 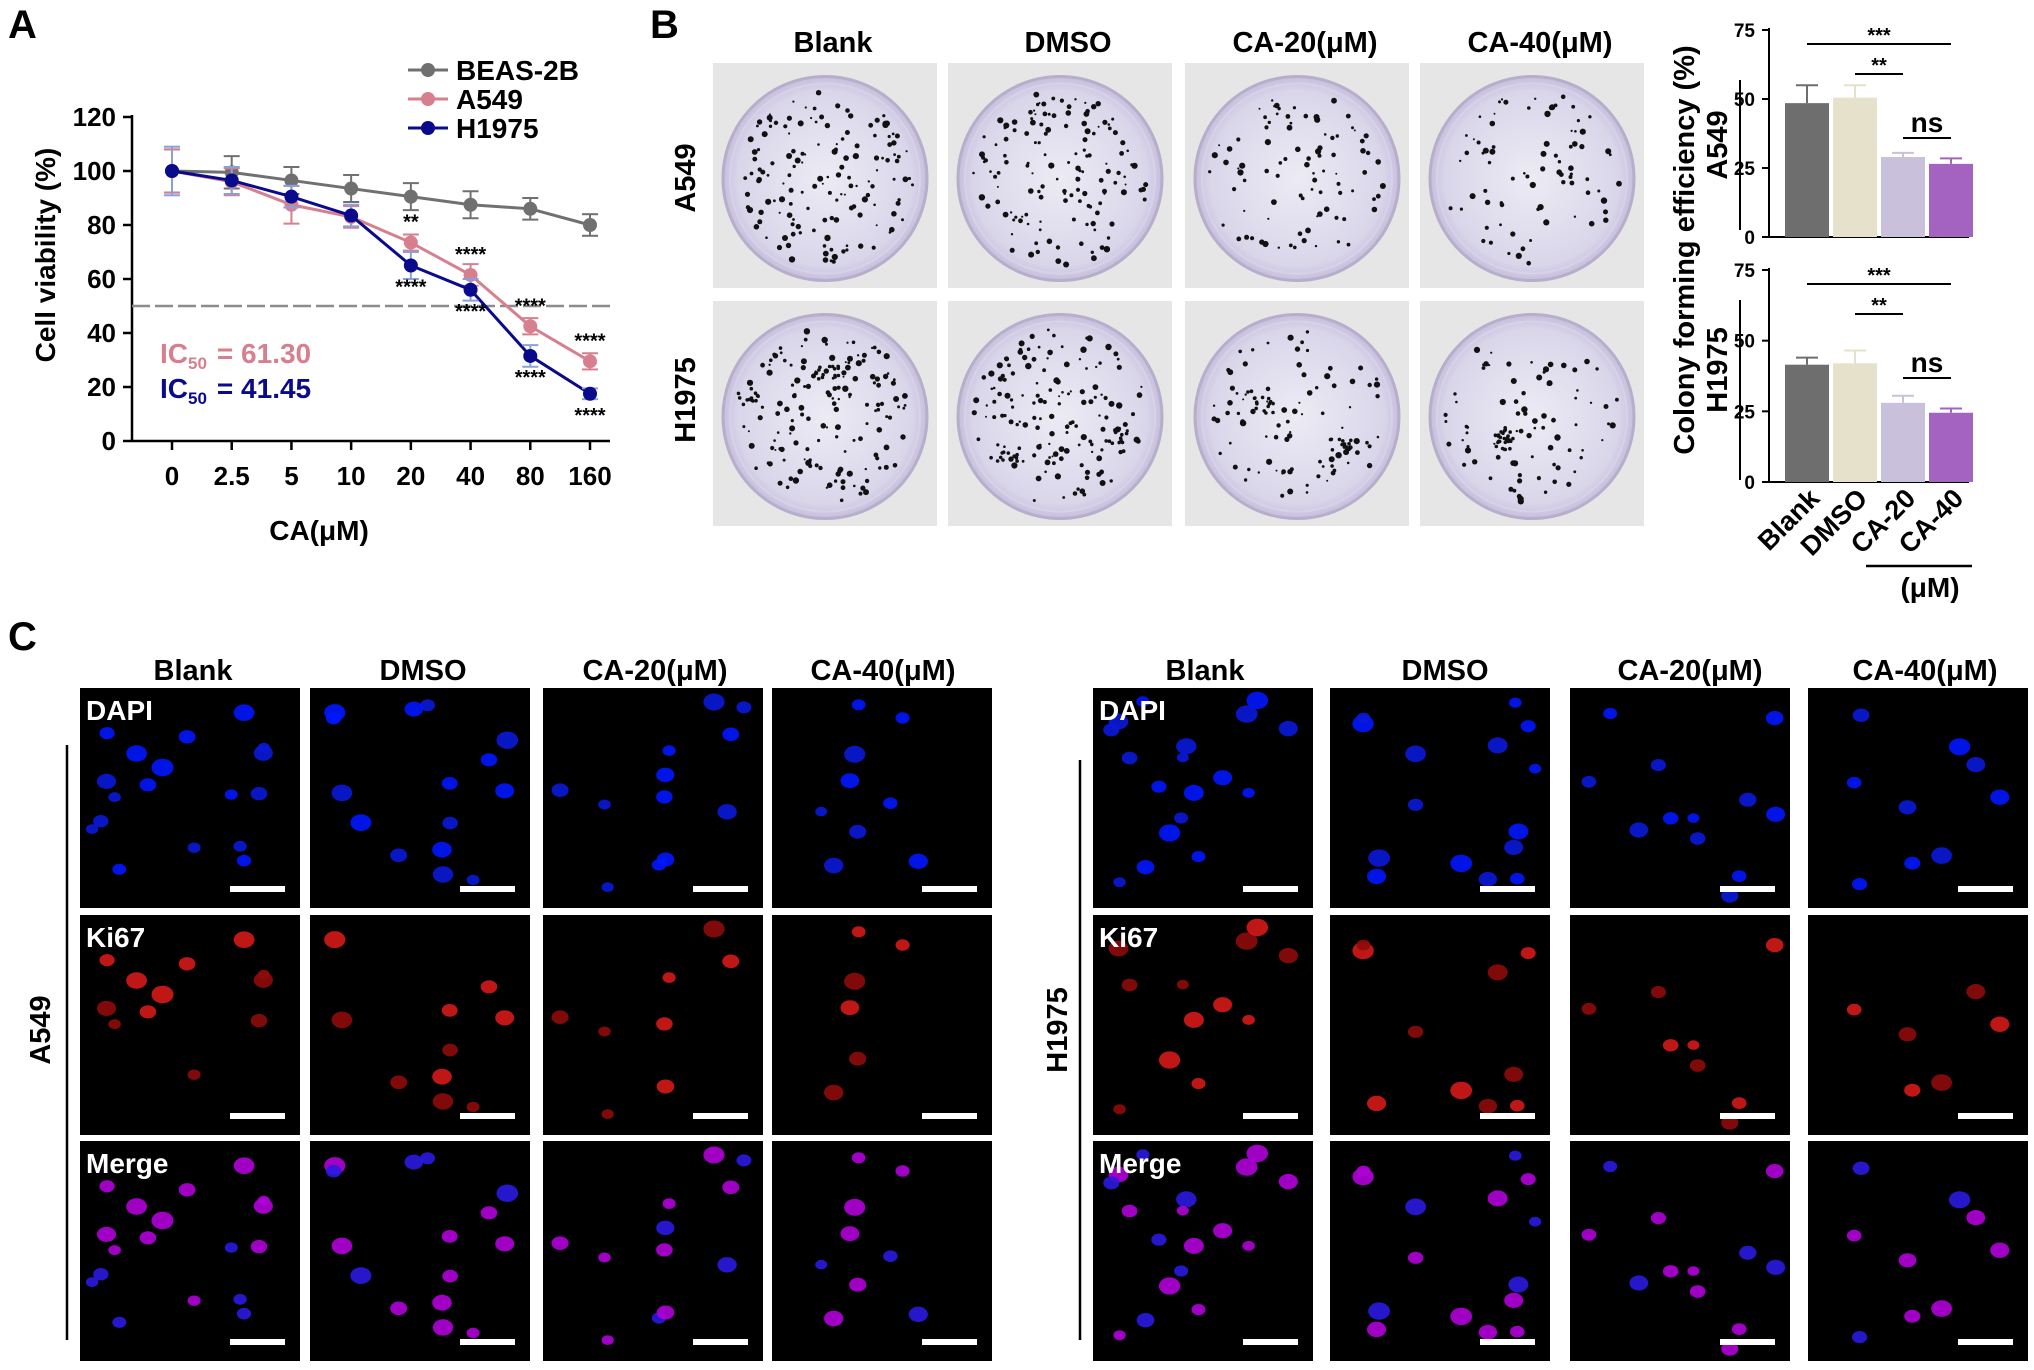 What do you see at coordinates (428, 70) in the screenshot?
I see `legend-swatch-marker` at bounding box center [428, 70].